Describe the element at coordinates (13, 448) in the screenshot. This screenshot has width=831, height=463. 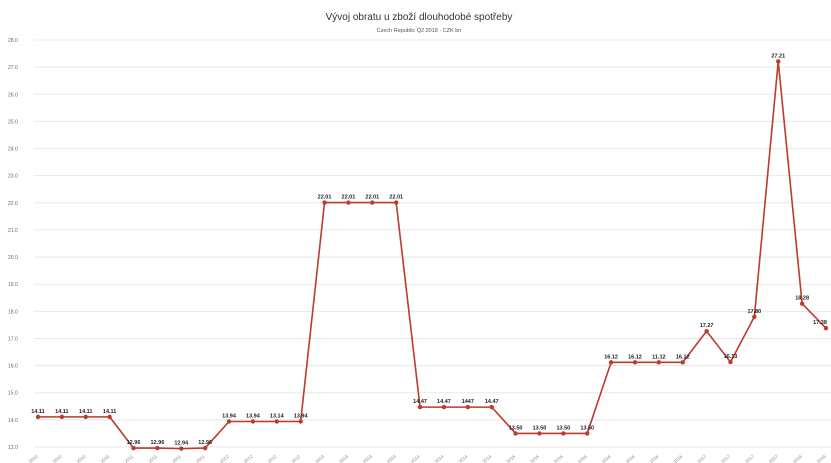
I see `y-tick-label: 13.0` at that location.